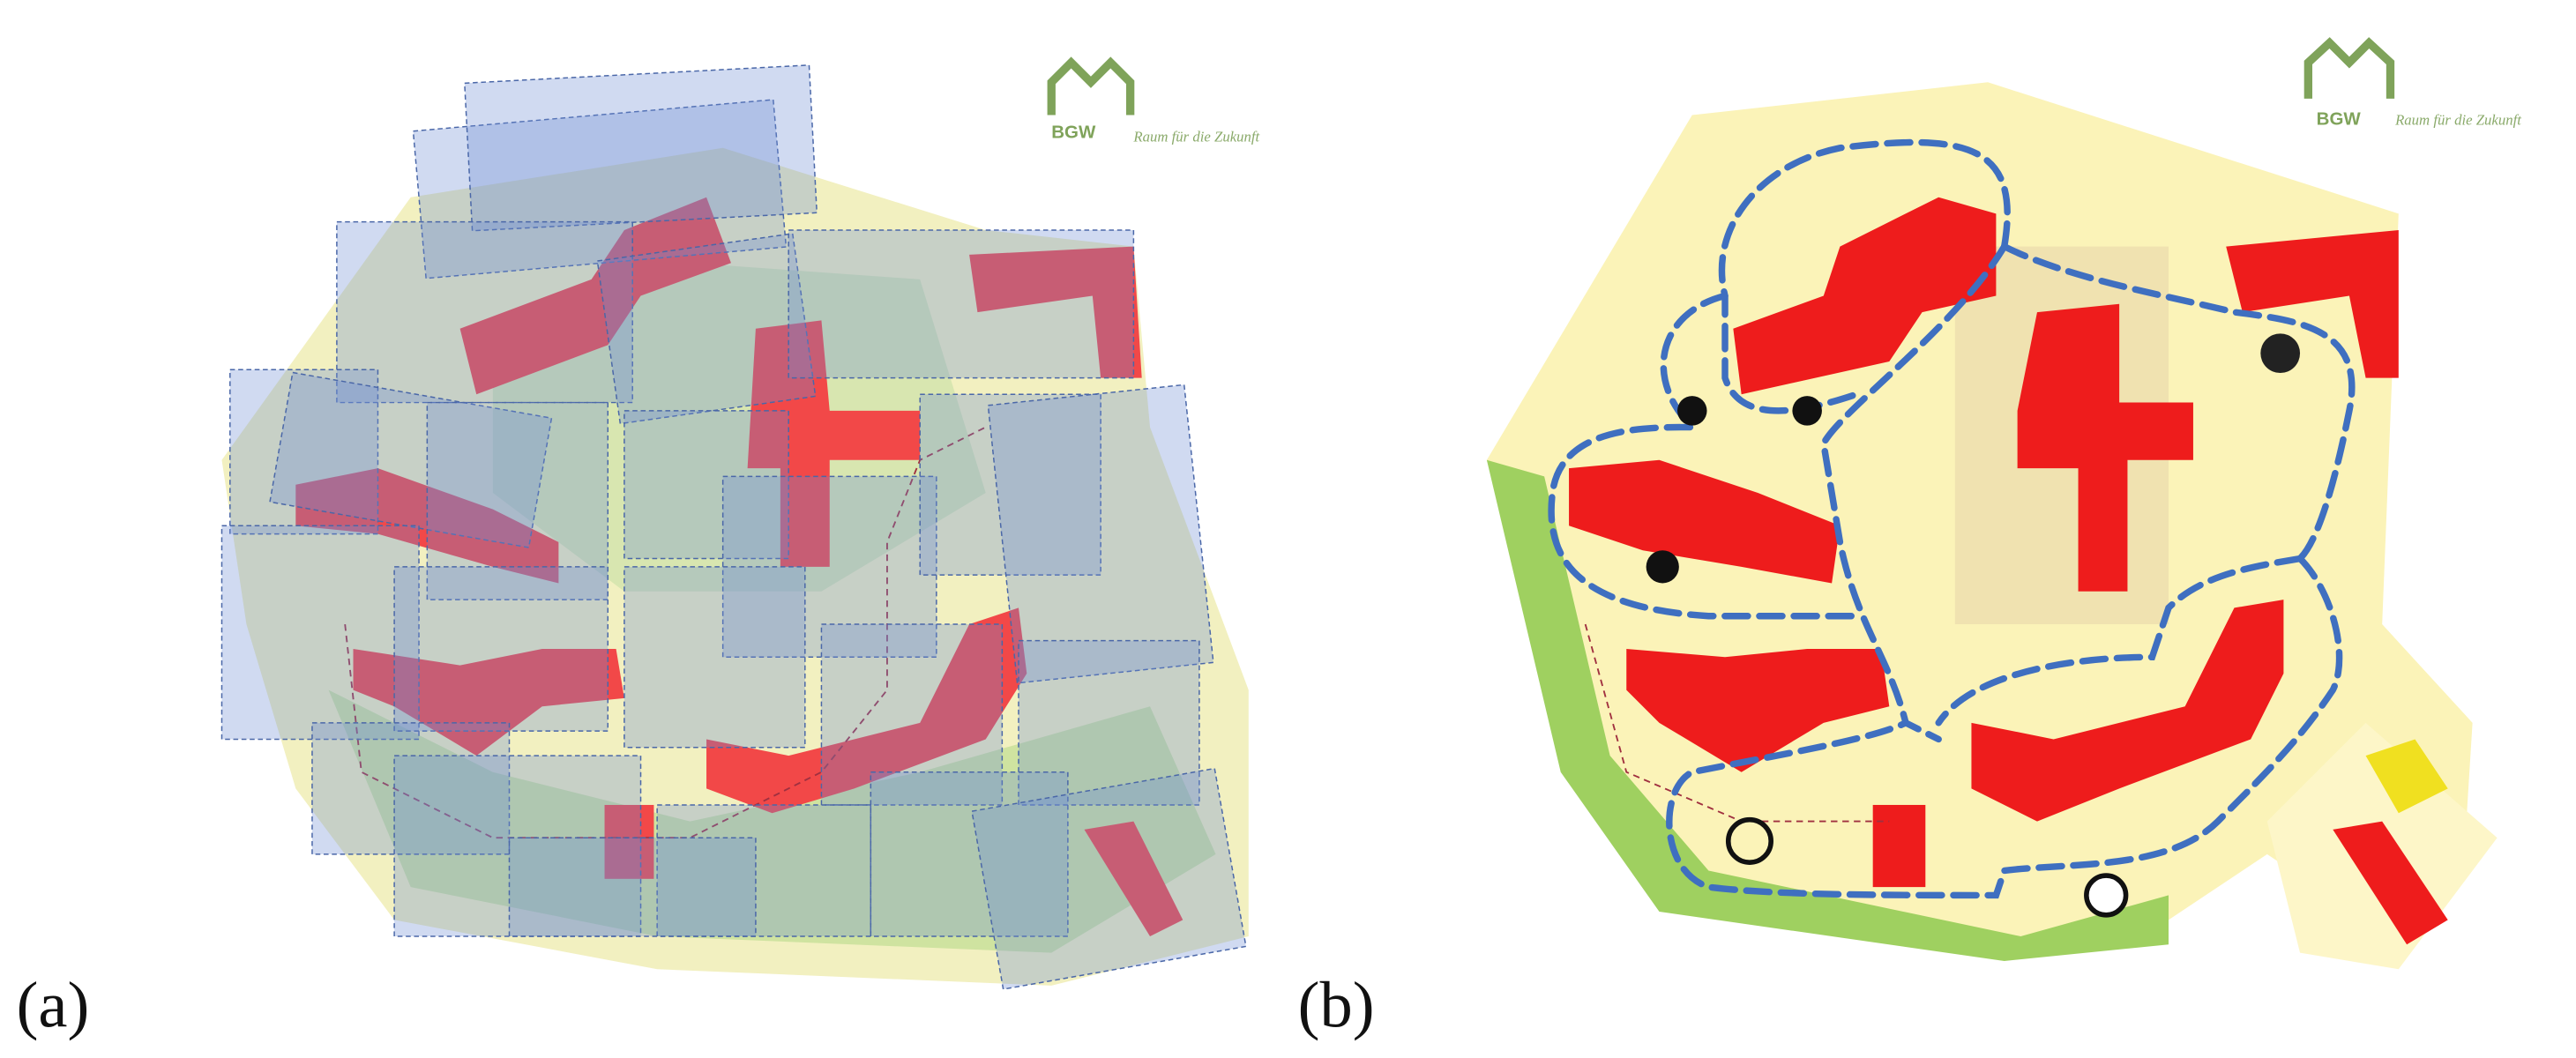 This screenshot has height=1058, width=2576. What do you see at coordinates (53, 1005) in the screenshot?
I see `panel-label: (a)` at bounding box center [53, 1005].